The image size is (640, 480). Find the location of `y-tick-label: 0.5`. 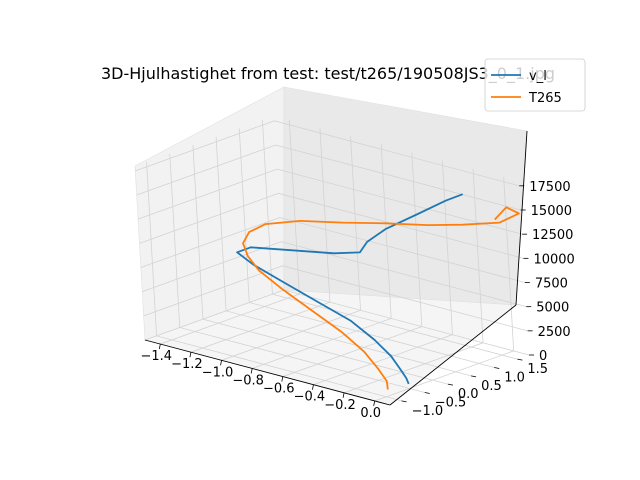

y-tick-label: 0.5 is located at coordinates (491, 386).